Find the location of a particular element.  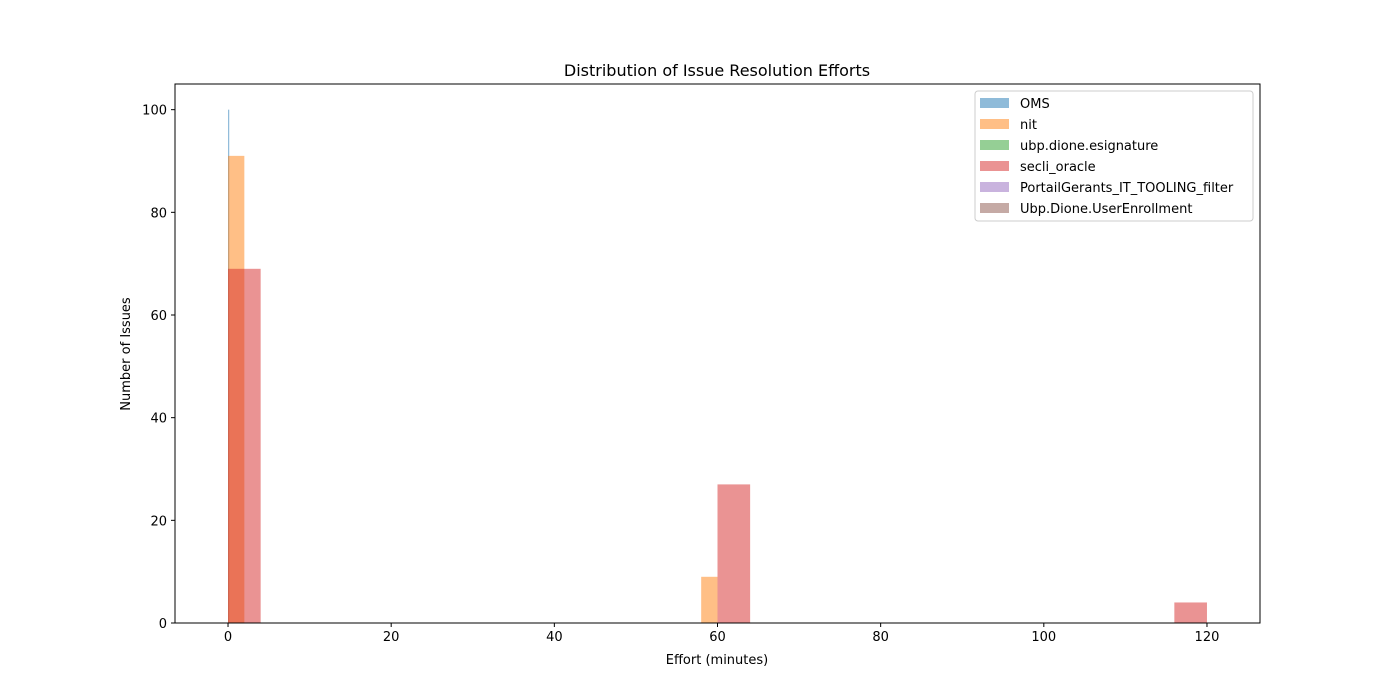

x-tick-label: 120 is located at coordinates (1207, 637).